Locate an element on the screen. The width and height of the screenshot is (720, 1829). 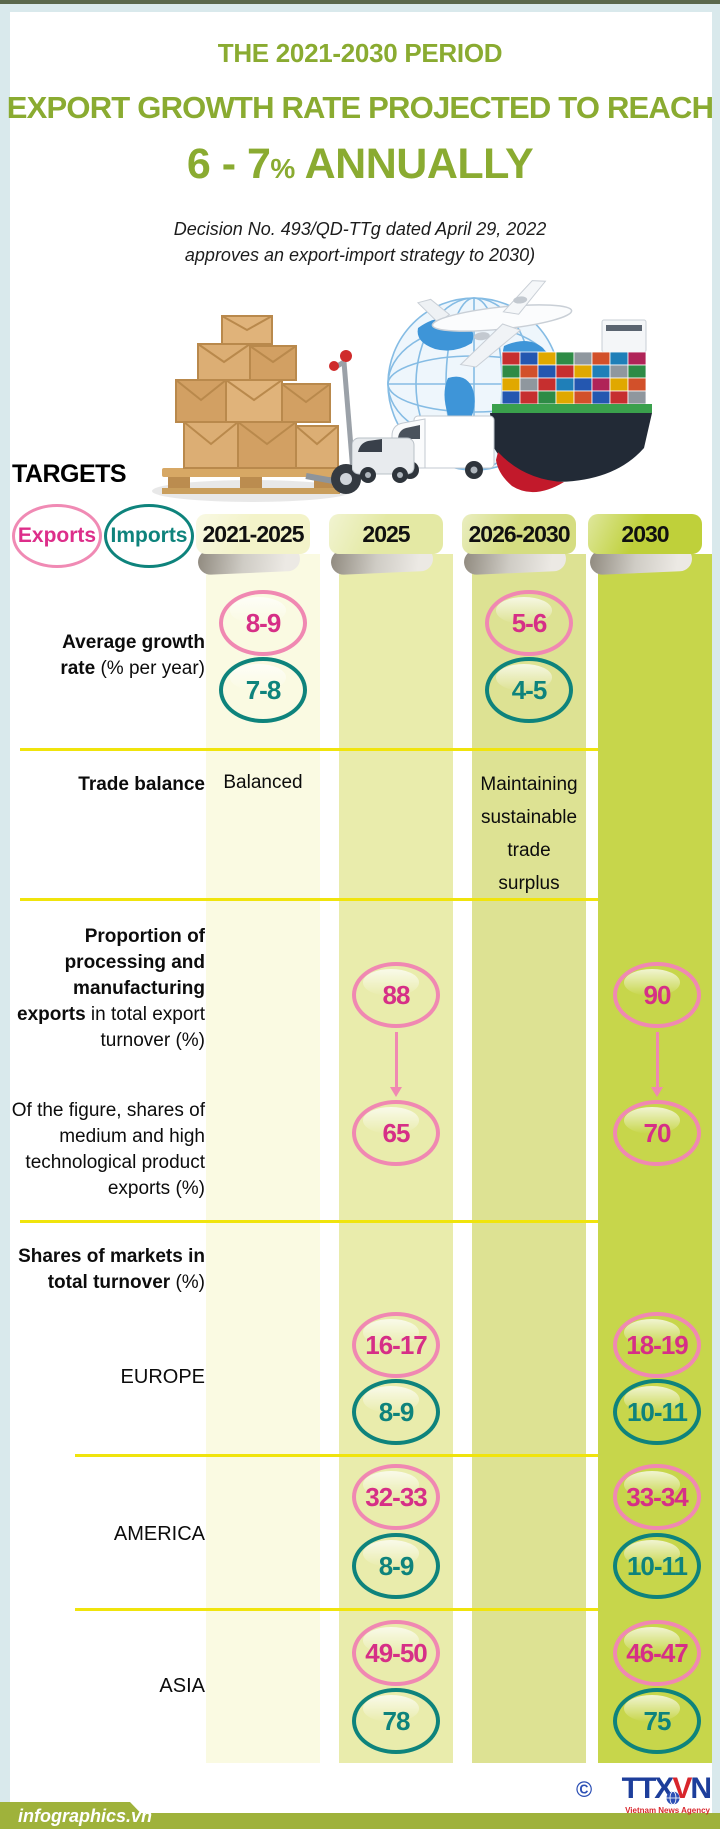
arrow-down-2025 is located at coordinates (396, 1064).